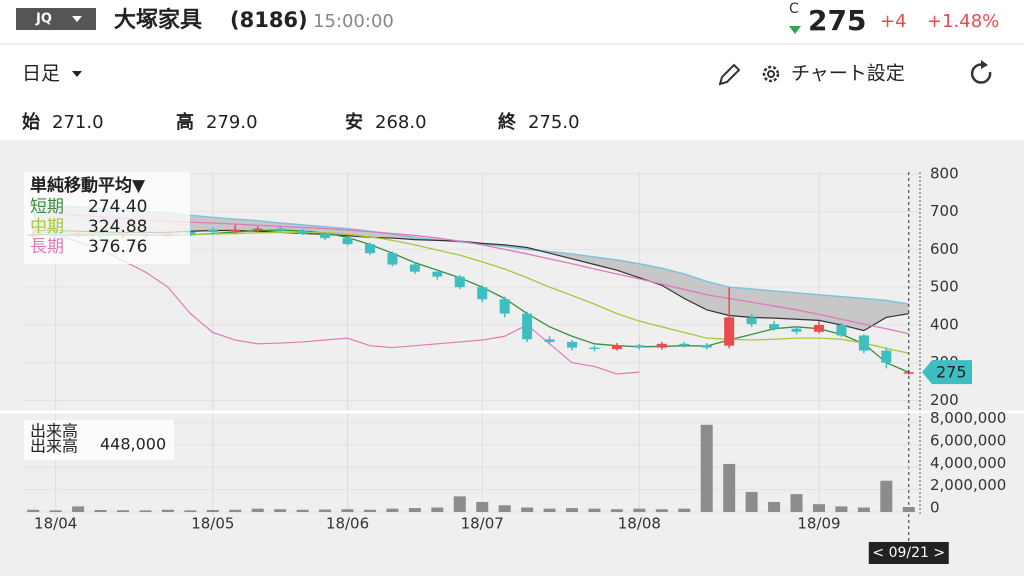  I want to click on y-tick-label: 600, so click(944, 249).